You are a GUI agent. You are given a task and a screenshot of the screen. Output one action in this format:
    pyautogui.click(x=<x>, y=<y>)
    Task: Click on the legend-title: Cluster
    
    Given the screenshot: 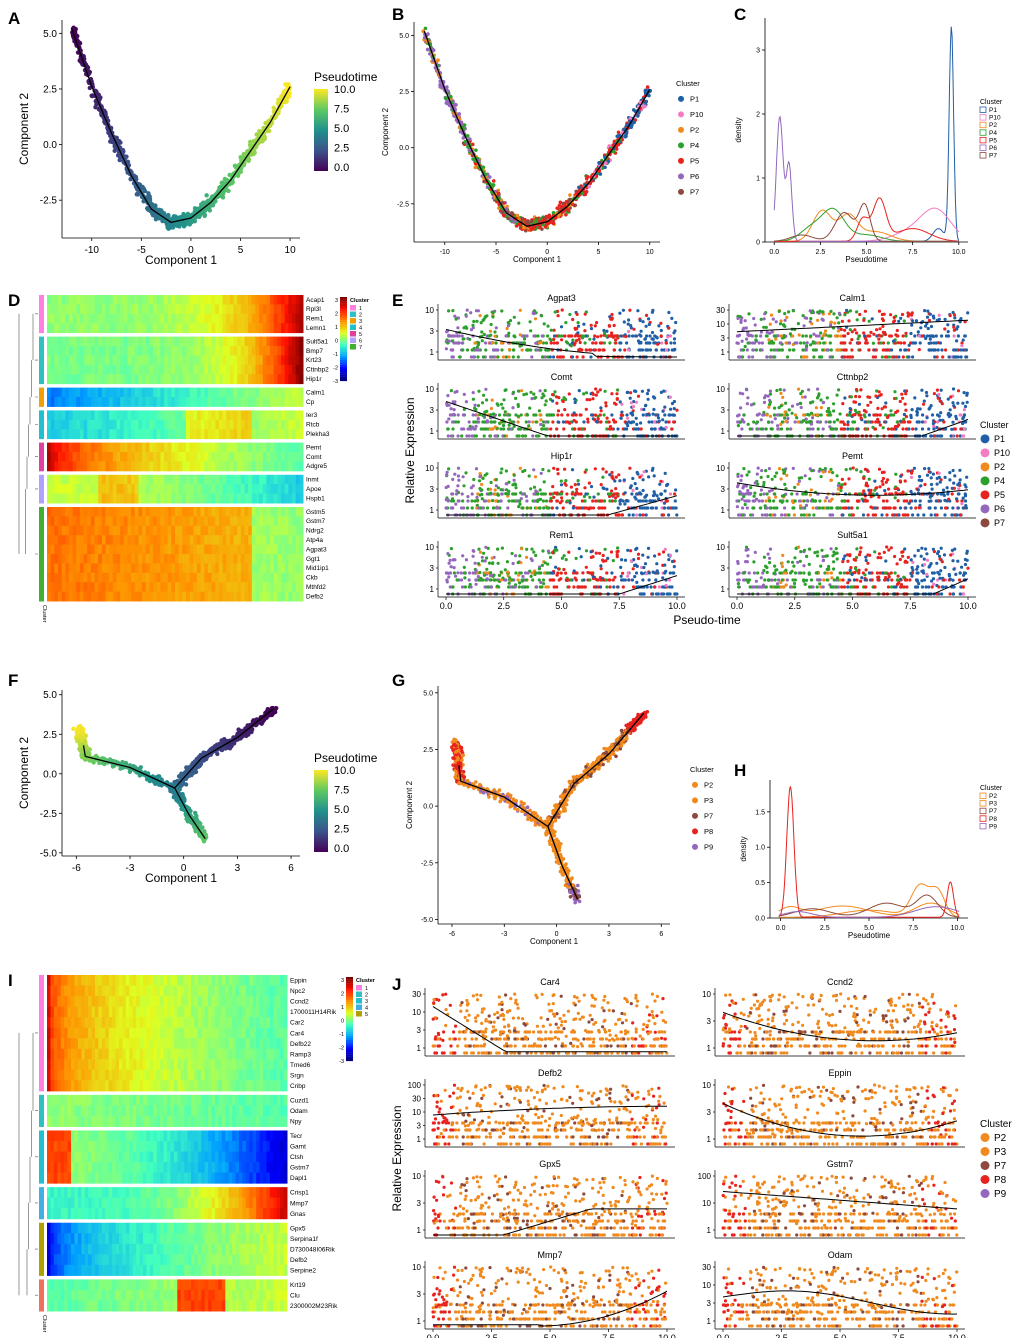 What is the action you would take?
    pyautogui.click(x=688, y=83)
    